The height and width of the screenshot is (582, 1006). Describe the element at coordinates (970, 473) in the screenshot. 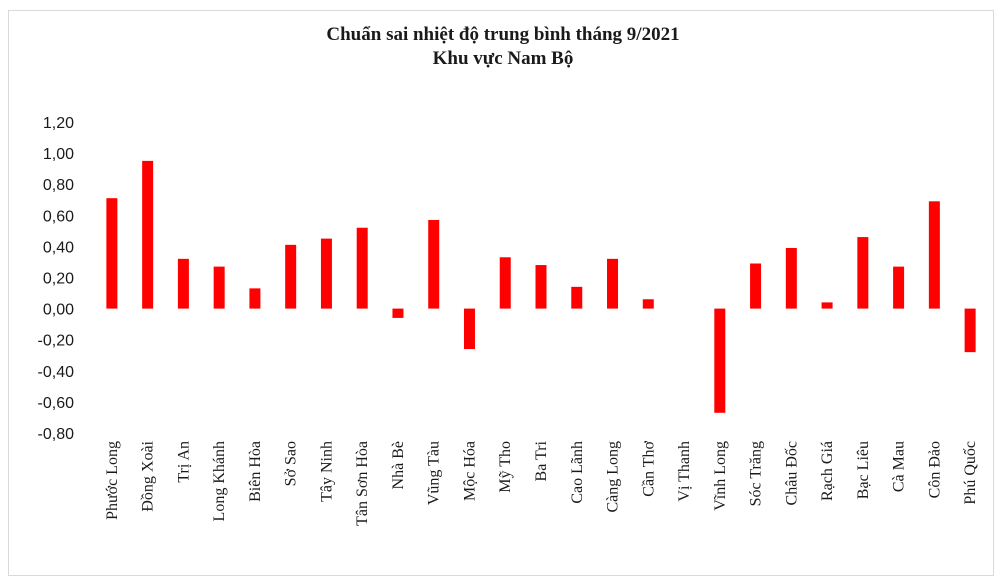

I see `x-tick-label: Phú Quốc` at that location.